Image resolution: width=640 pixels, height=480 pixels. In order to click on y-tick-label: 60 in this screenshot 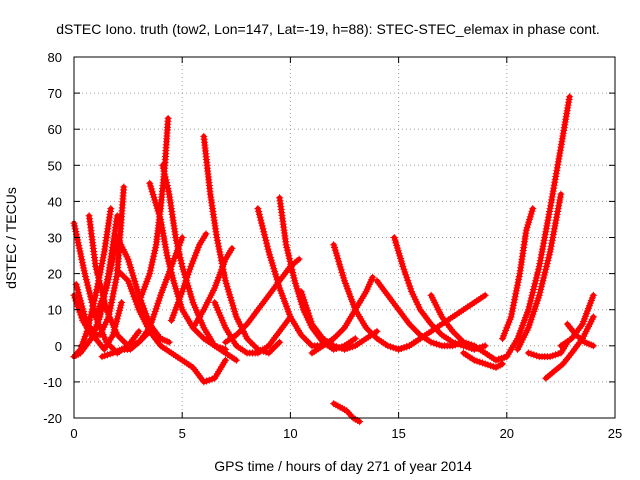, I will do `click(55, 129)`.